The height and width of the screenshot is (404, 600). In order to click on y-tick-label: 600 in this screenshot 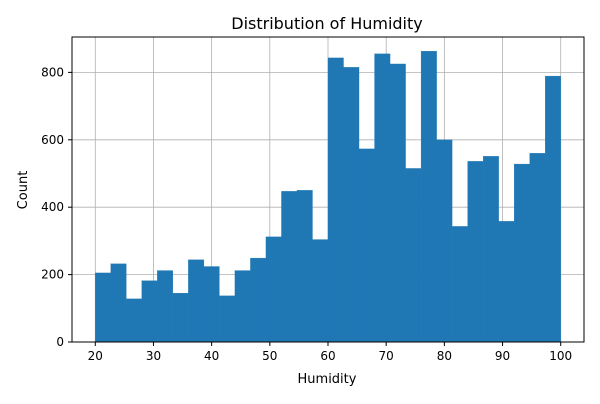, I will do `click(52, 140)`.